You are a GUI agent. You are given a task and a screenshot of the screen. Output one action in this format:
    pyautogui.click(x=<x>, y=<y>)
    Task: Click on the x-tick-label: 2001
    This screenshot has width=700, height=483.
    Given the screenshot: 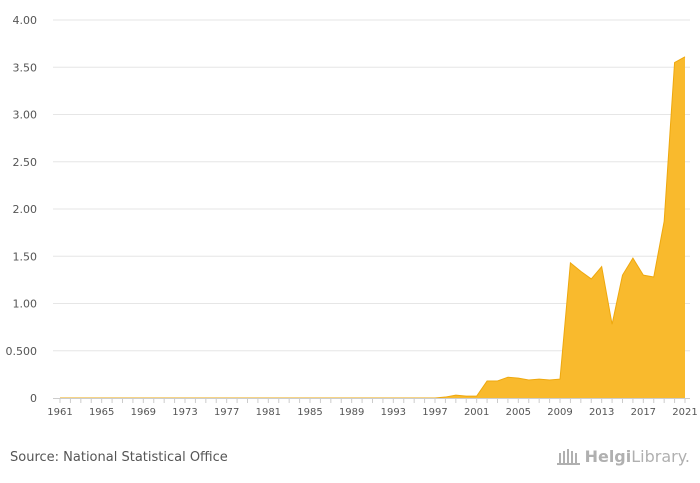 What is the action you would take?
    pyautogui.click(x=476, y=412)
    